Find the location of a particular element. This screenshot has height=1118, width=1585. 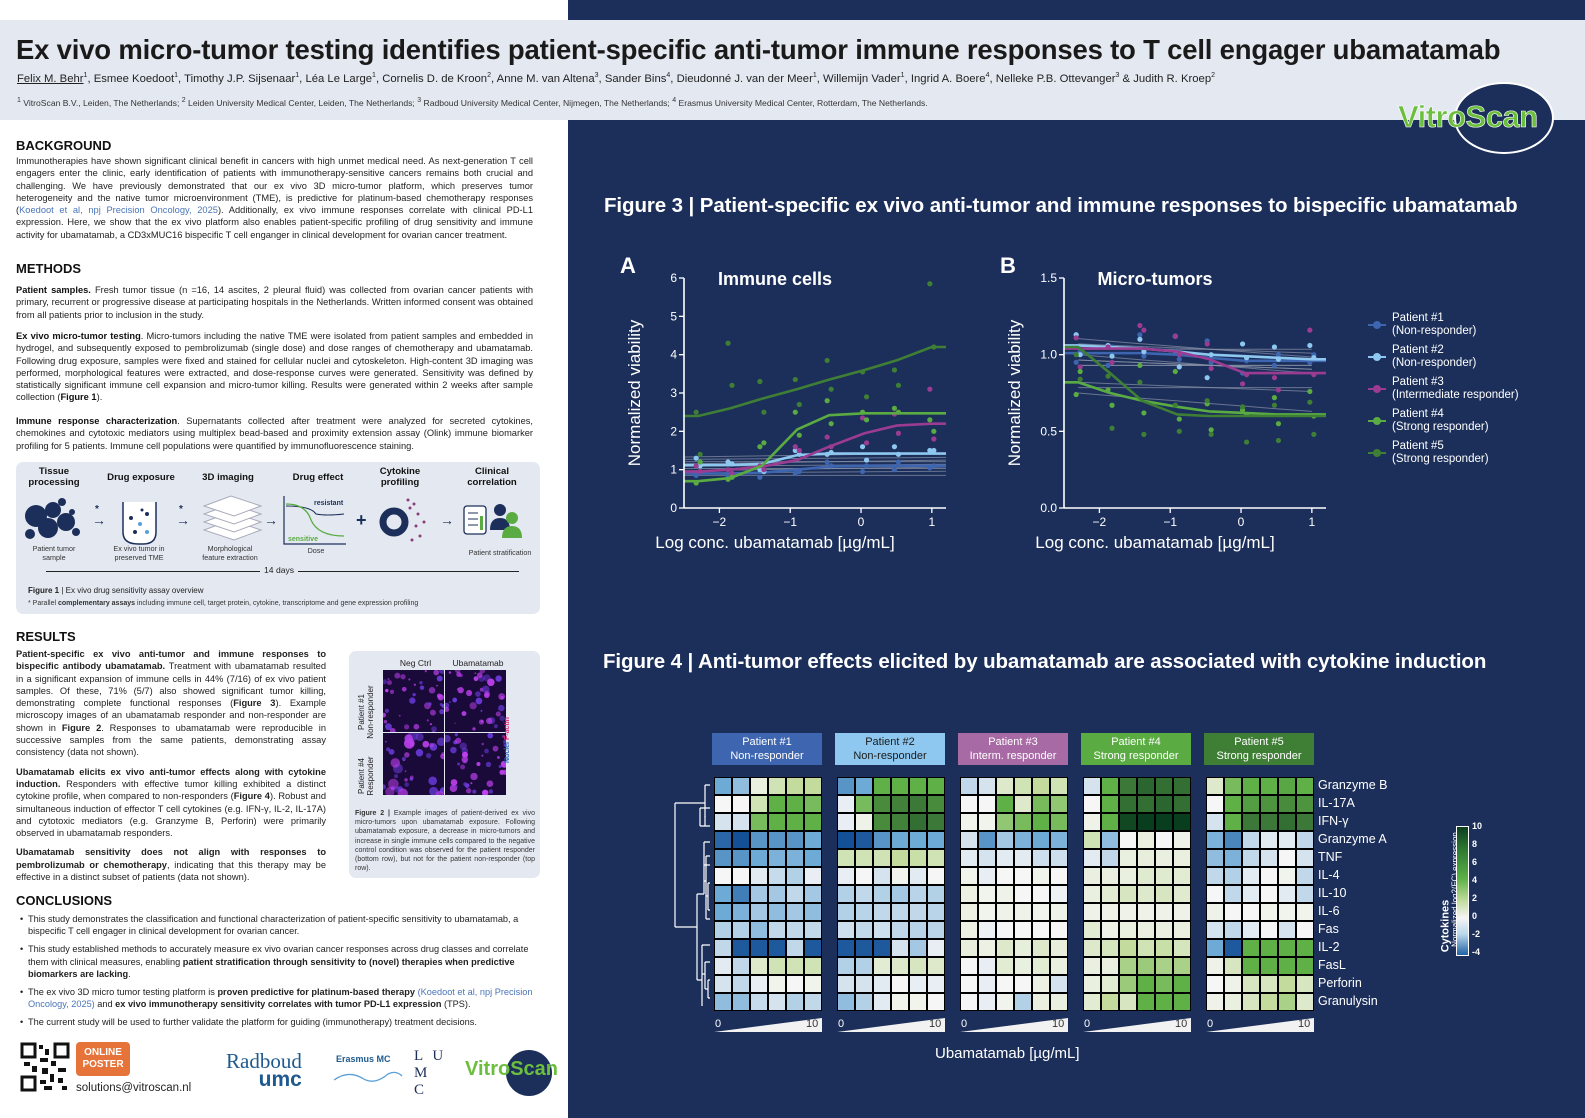

row-label-line: Patient #4 is located at coordinates (361, 776).